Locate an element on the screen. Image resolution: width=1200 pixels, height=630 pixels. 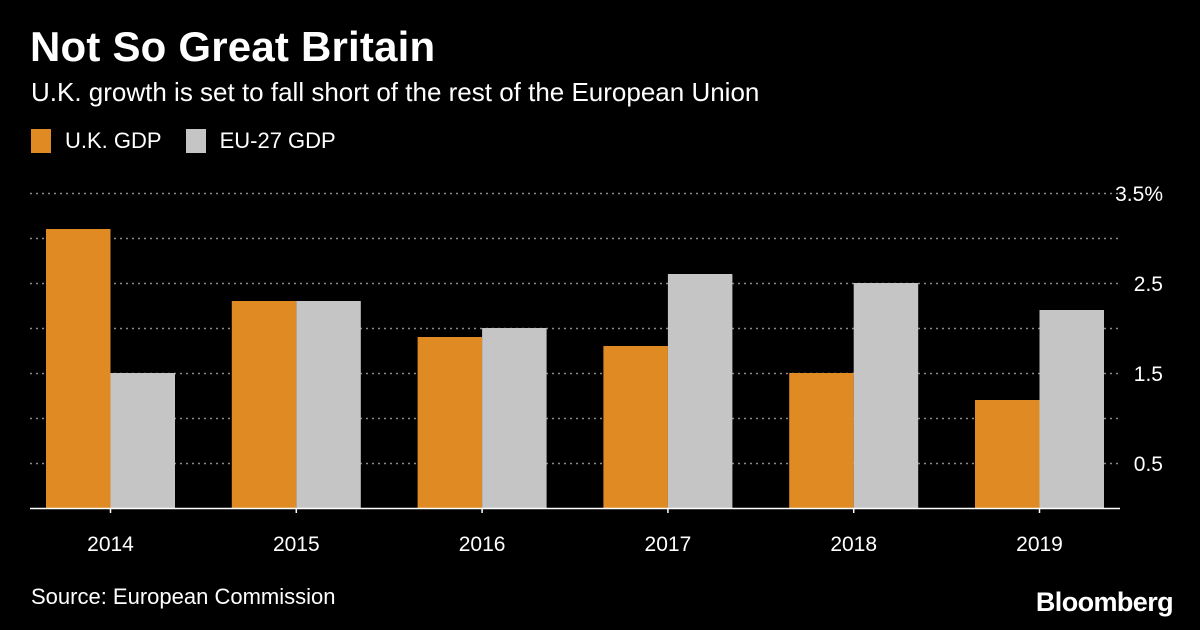
x-tick-label-2015: 2015 is located at coordinates (296, 544).